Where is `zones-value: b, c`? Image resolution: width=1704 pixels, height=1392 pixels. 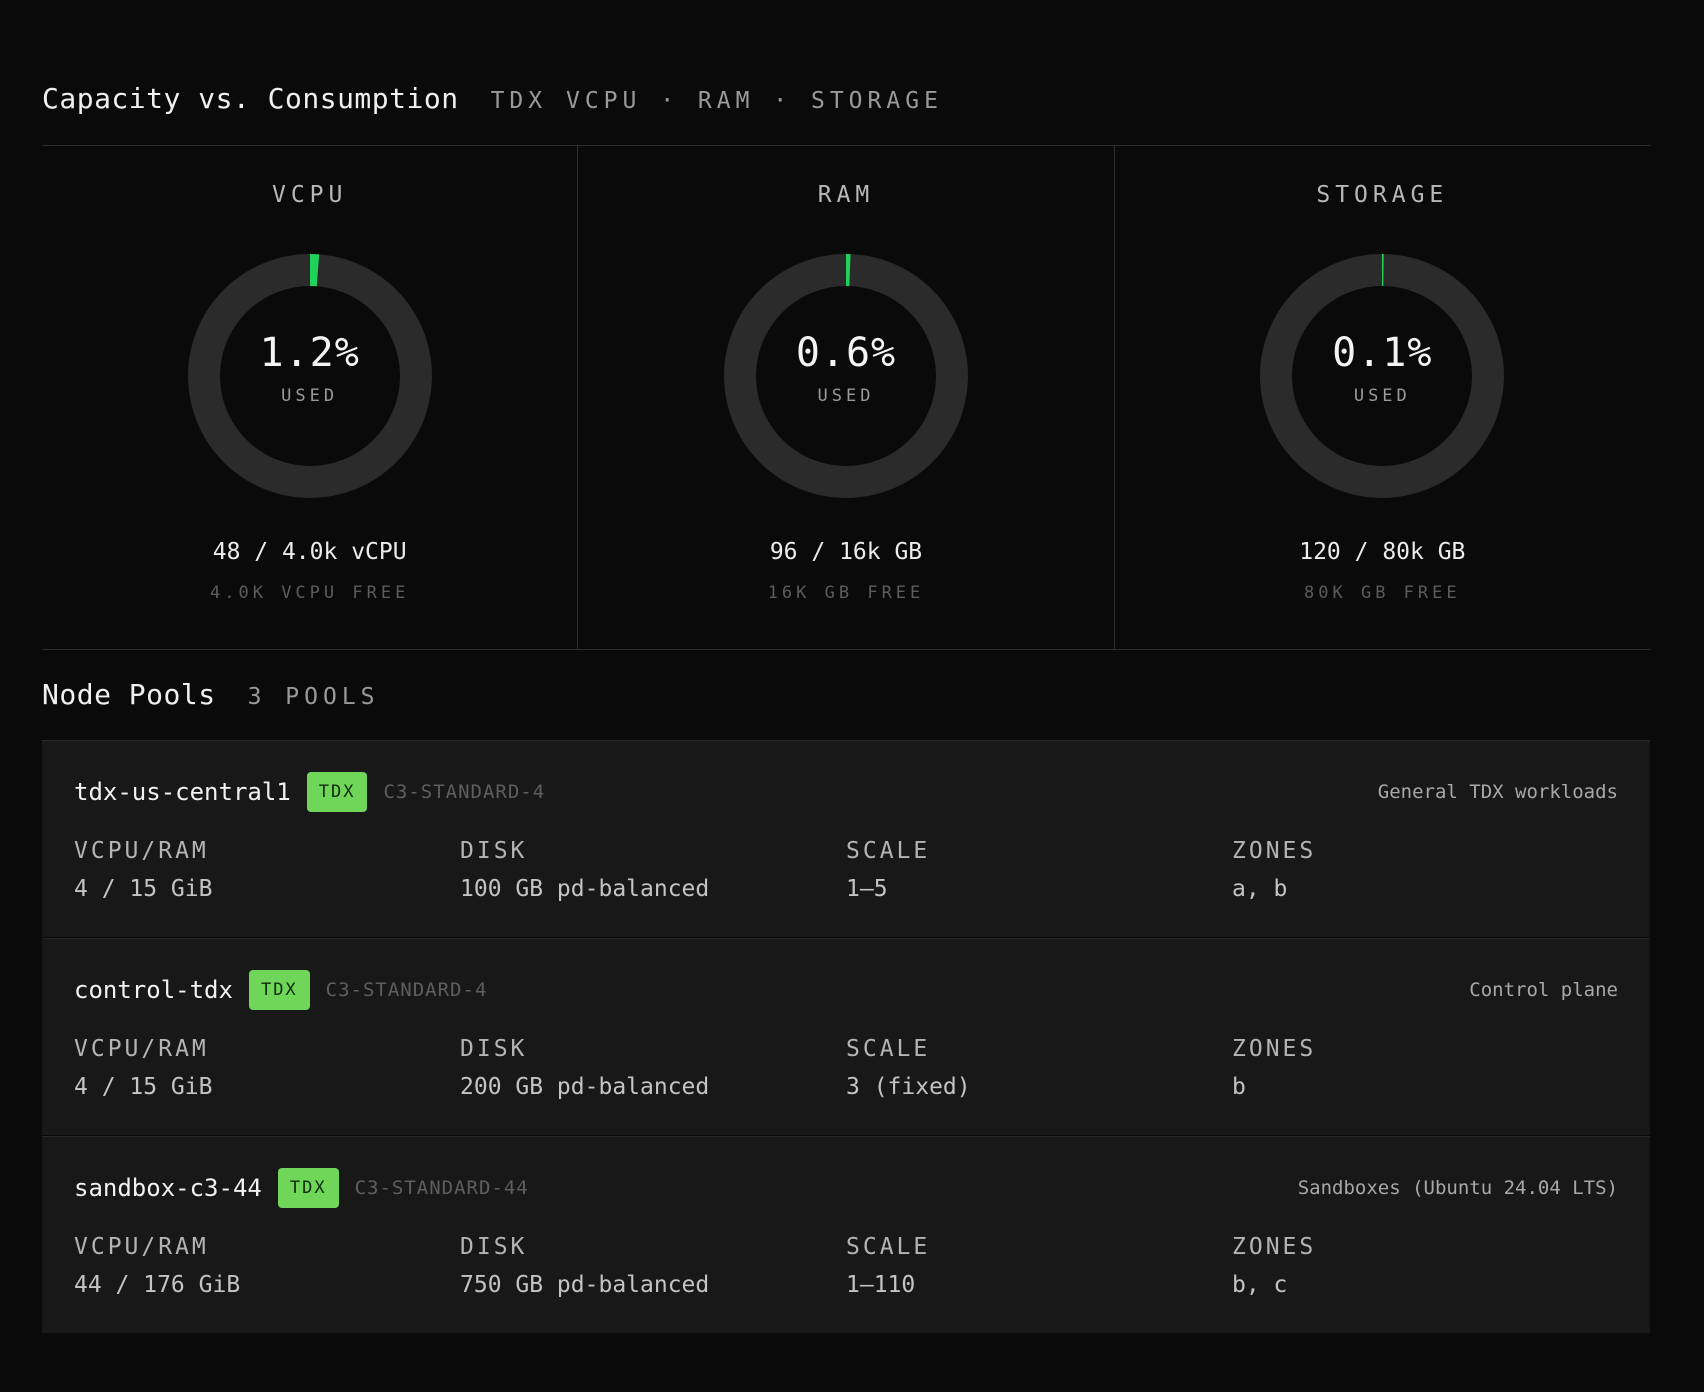
zones-value: b, c is located at coordinates (1260, 1285).